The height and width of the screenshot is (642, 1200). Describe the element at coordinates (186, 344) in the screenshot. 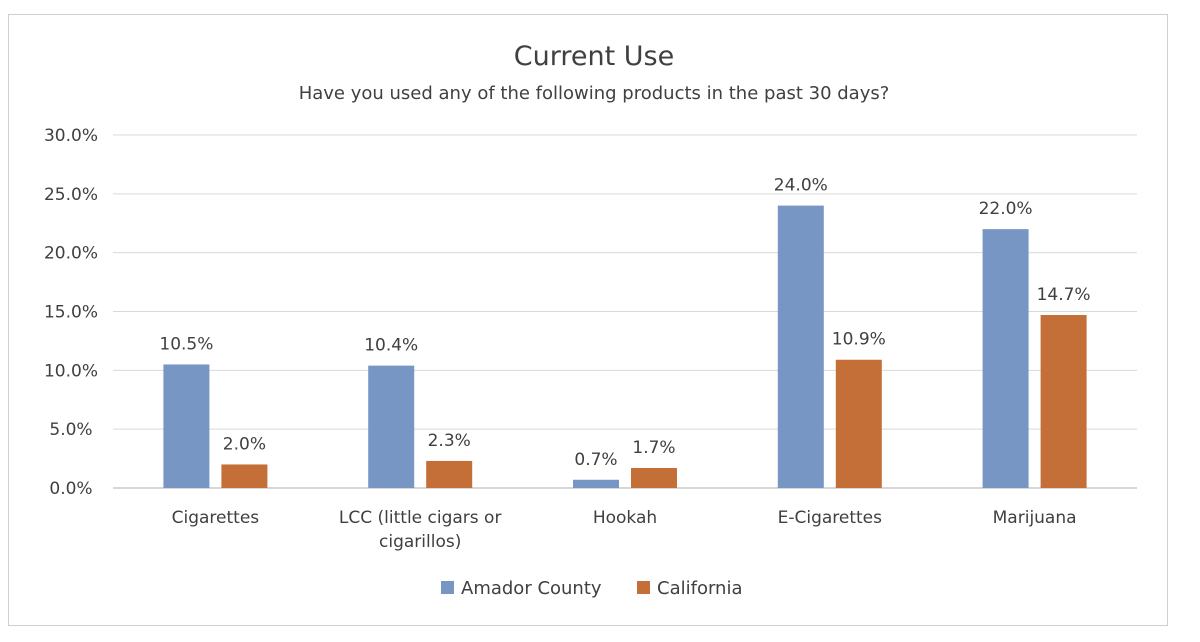

I see `data-label: 10.5%` at that location.